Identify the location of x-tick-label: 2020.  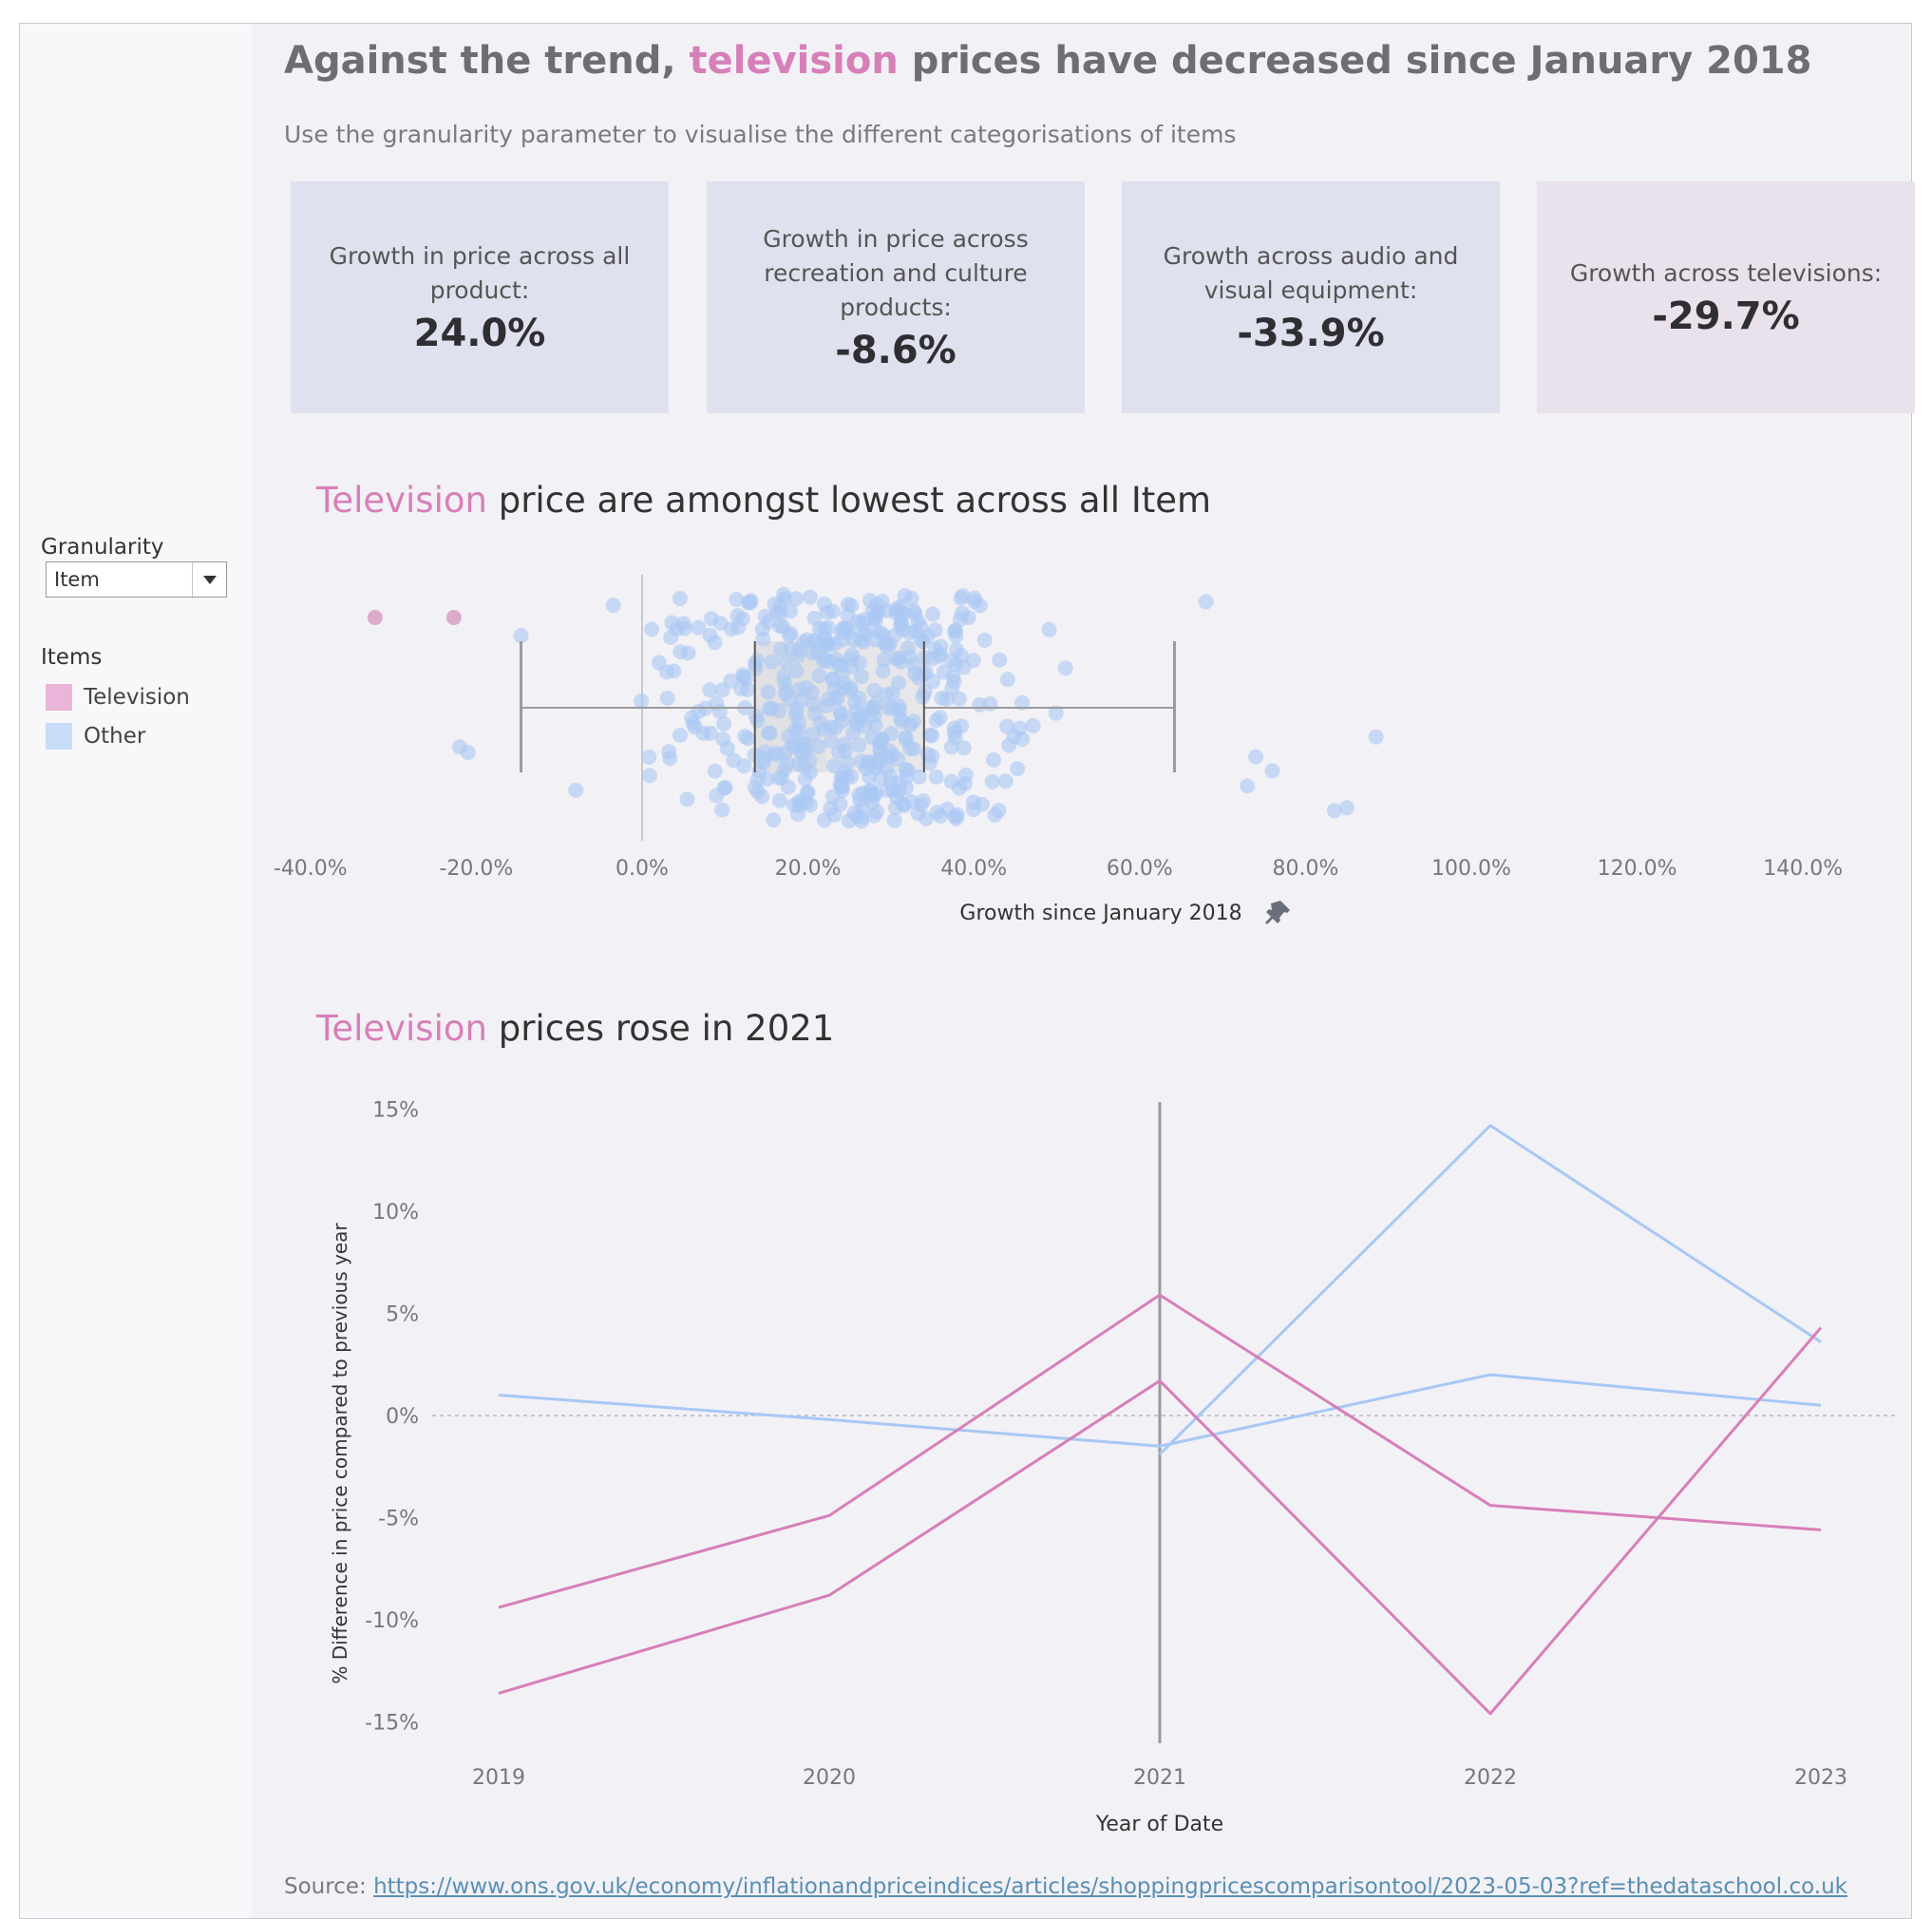
(829, 1778).